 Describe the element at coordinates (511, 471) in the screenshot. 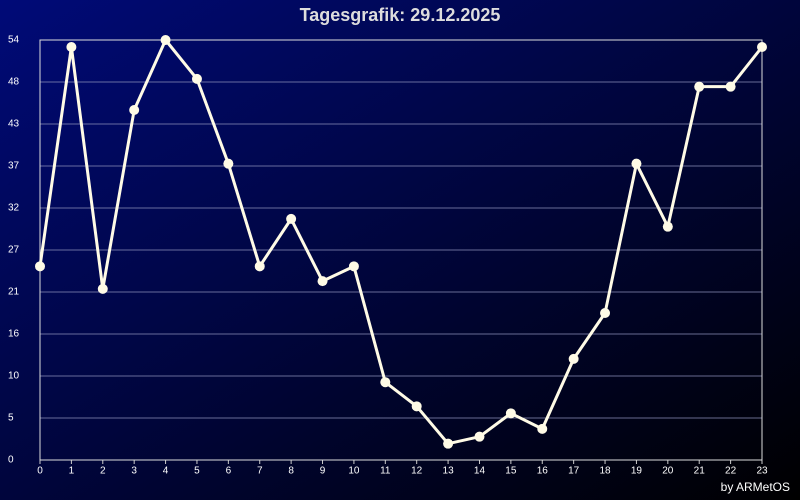

I see `x-tick-label: 15` at that location.